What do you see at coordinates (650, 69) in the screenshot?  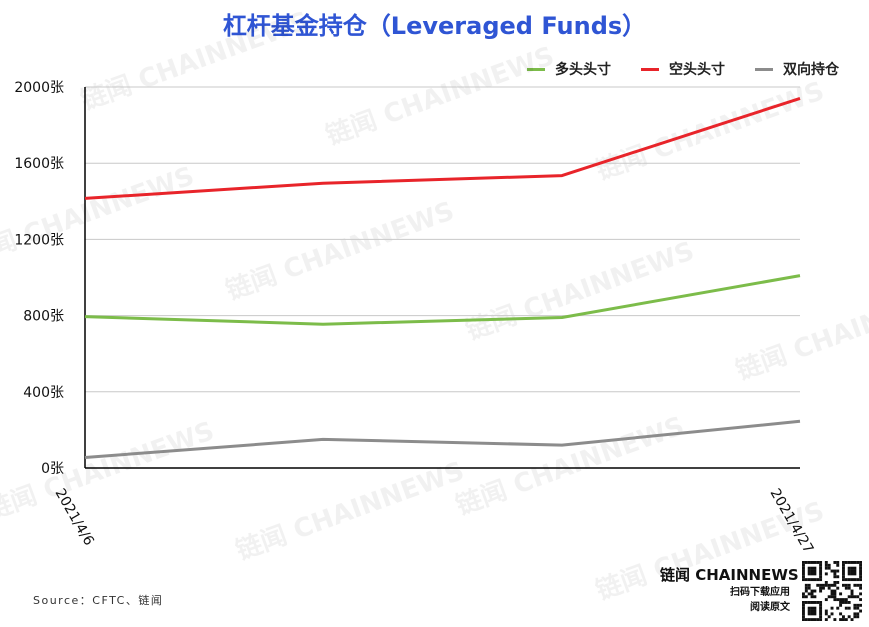 I see `legend-swatch-short` at bounding box center [650, 69].